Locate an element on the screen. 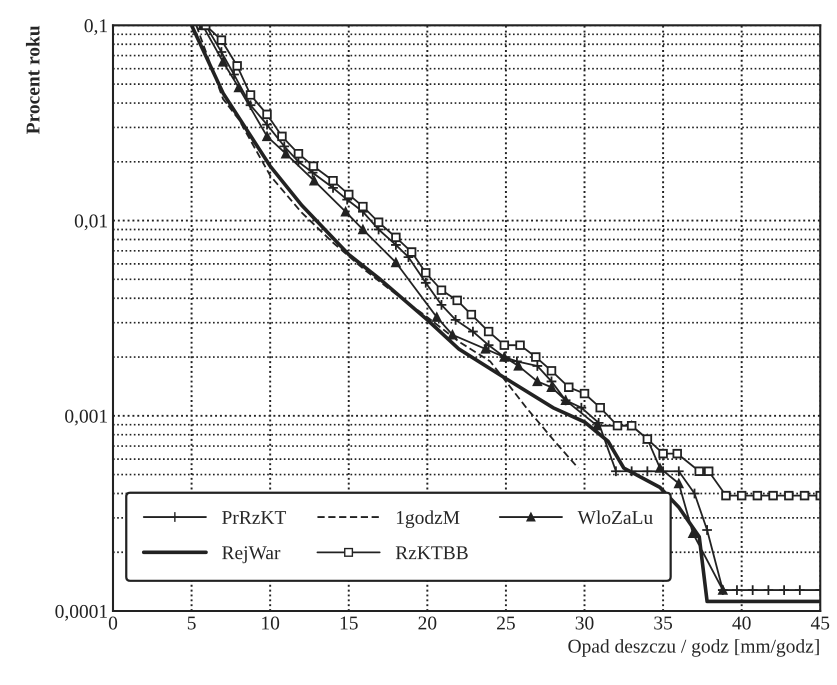 This screenshot has height=685, width=837. x-tick-label: 0 is located at coordinates (113, 623).